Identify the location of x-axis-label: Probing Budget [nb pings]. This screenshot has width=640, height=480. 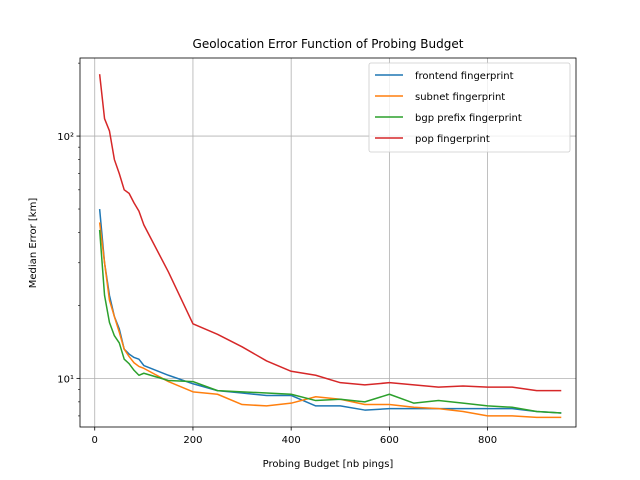
(328, 464).